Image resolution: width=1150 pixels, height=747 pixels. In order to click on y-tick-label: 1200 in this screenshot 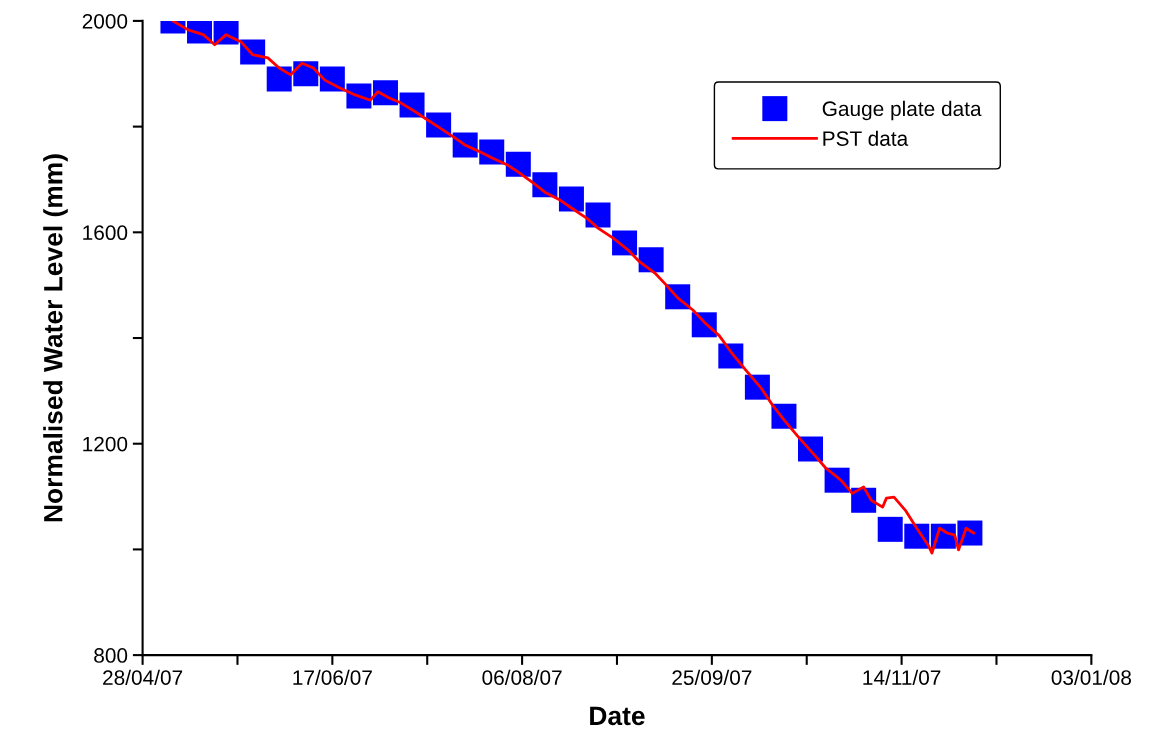, I will do `click(105, 444)`.